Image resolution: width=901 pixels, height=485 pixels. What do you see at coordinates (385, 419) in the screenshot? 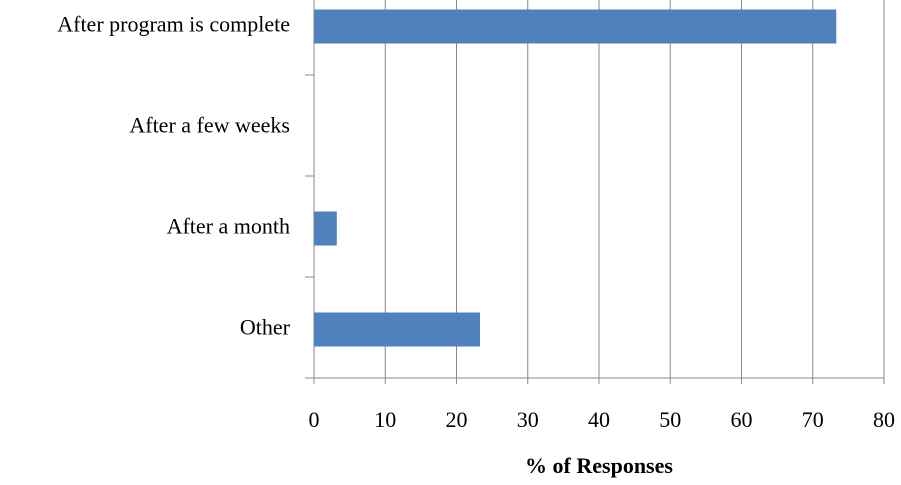
I see `x-tick-label: 10` at bounding box center [385, 419].